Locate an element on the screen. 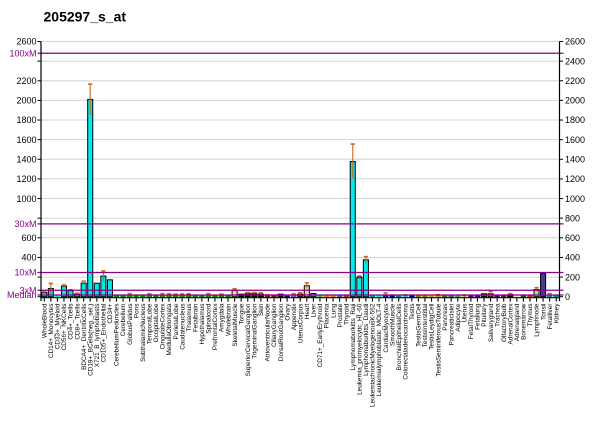 The height and width of the screenshot is (434, 600). svg-text: TestisInterstitial is located at coordinates (425, 326).